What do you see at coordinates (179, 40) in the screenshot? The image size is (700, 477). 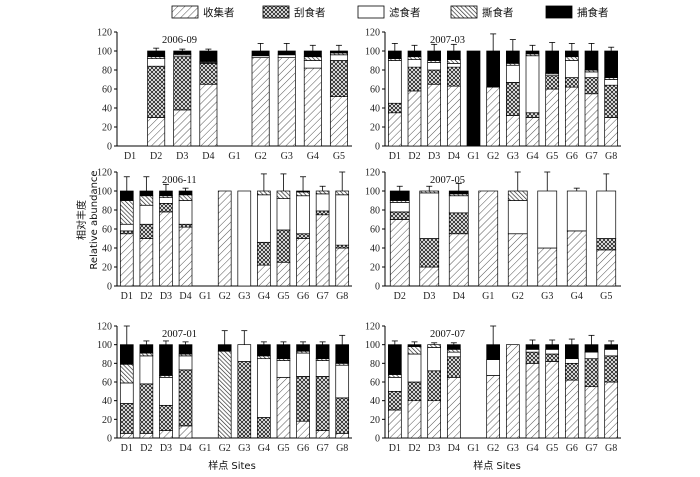 I see `panel-title: 2006-09` at bounding box center [179, 40].